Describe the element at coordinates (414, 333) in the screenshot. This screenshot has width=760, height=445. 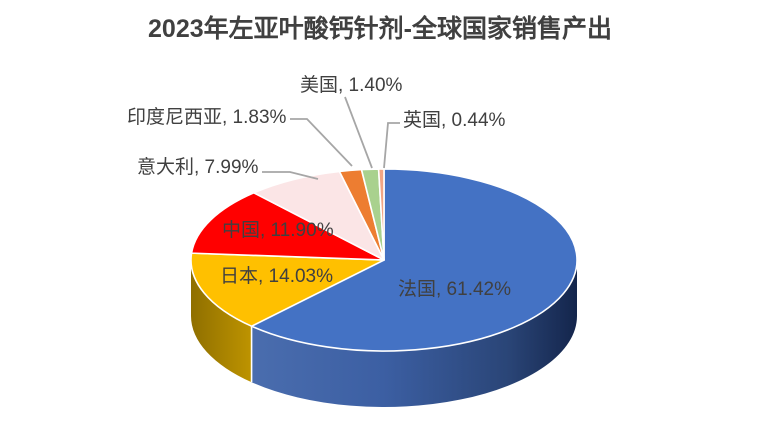
I see `pie-side-france` at that location.